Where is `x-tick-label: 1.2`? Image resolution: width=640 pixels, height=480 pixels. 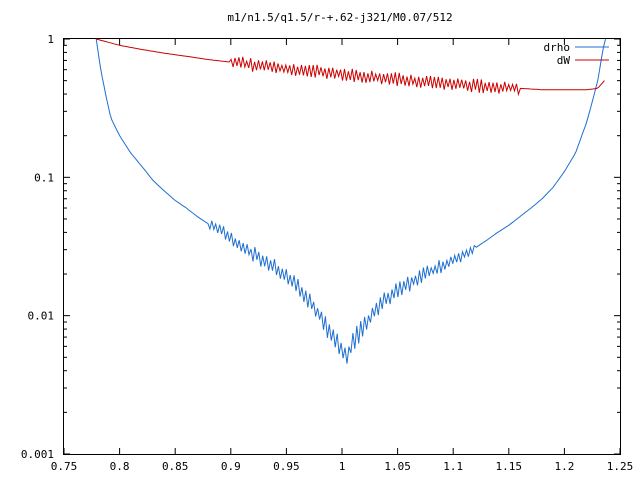
x-tick-label: 1.2 is located at coordinates (564, 466).